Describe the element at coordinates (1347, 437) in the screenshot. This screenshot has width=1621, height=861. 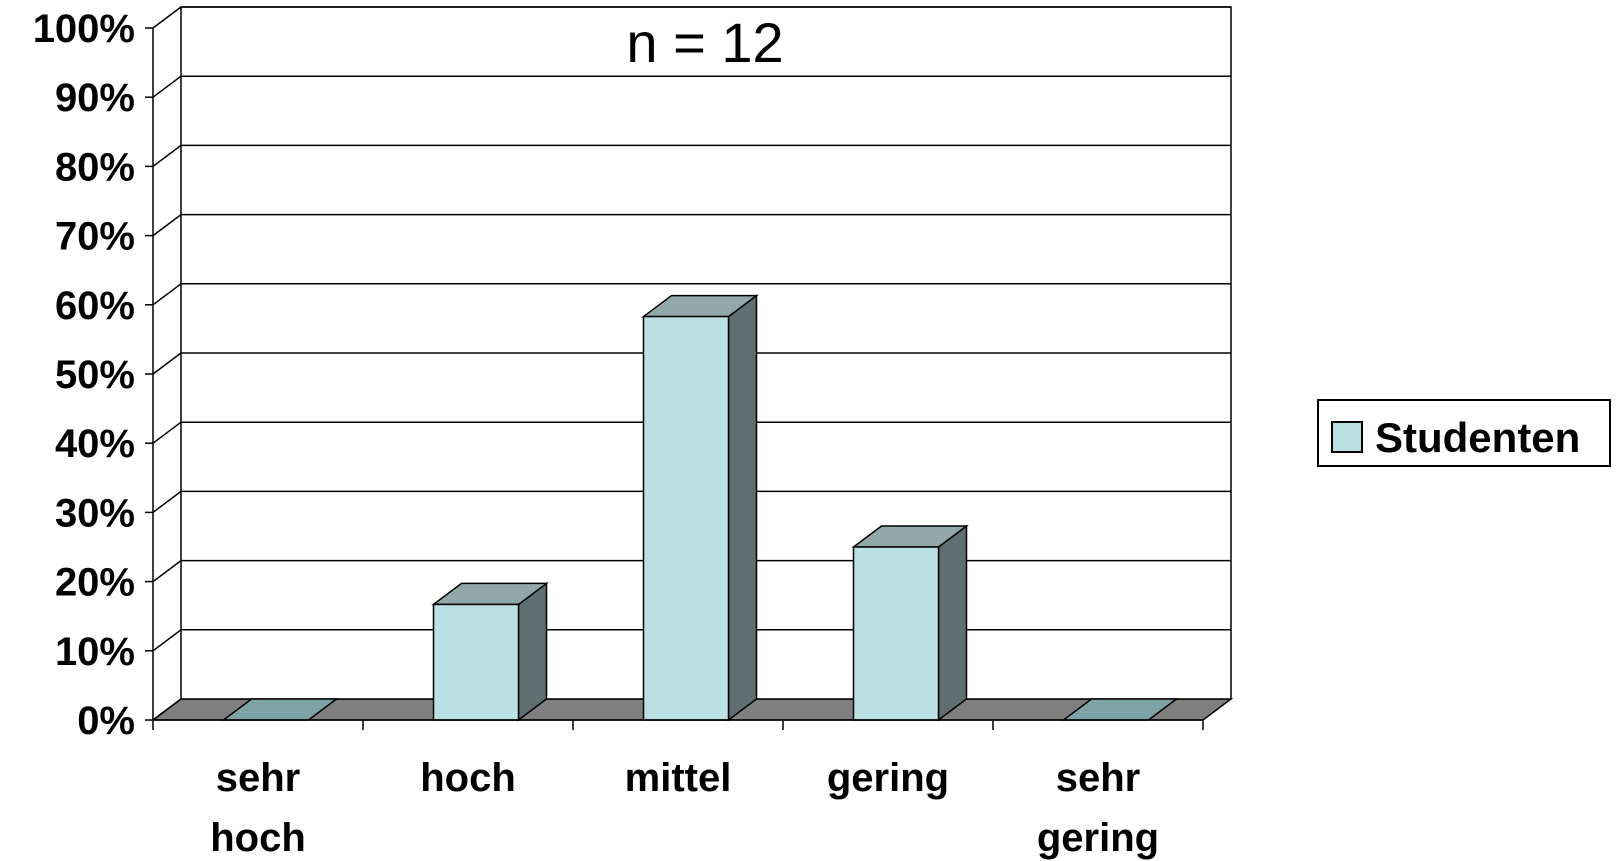
I see `legend-swatch` at that location.